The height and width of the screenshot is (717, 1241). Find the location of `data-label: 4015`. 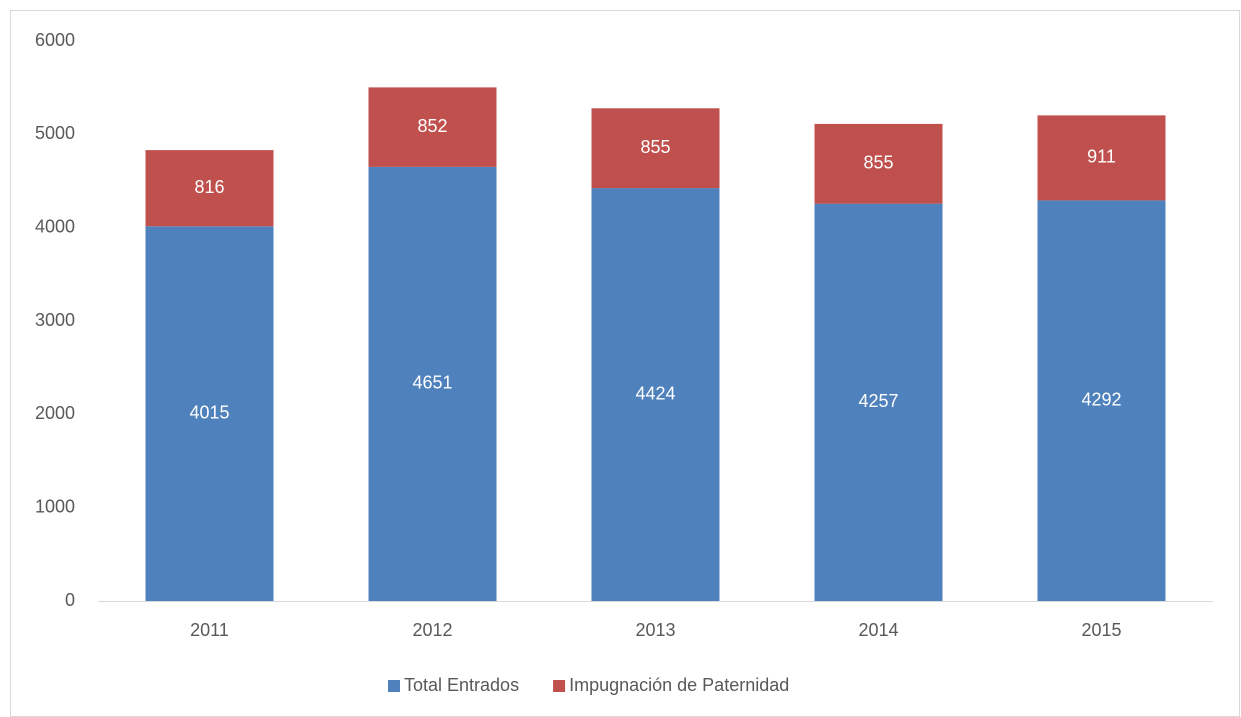

data-label: 4015 is located at coordinates (209, 412).